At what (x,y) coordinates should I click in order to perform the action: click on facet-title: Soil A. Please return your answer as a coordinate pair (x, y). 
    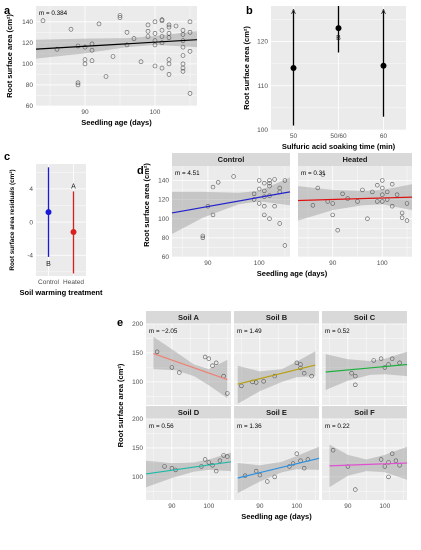
    Looking at the image, I should click on (189, 317).